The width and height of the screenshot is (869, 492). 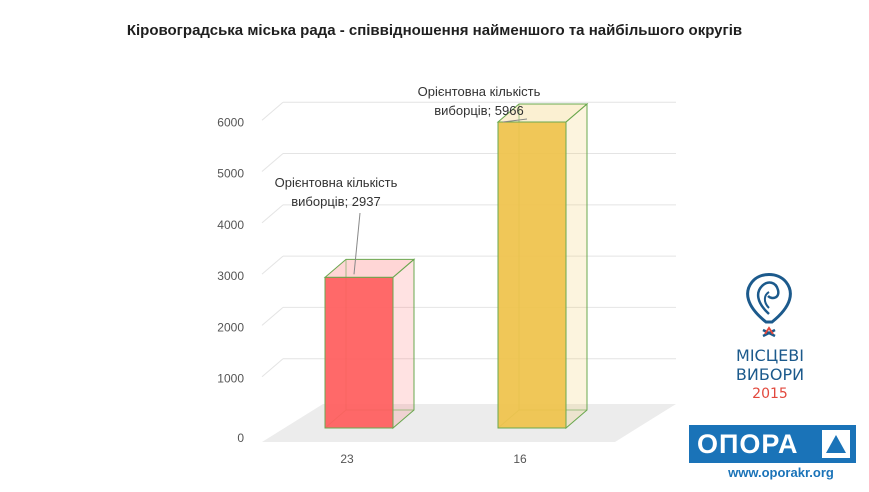 I want to click on x-tick-label: 23, so click(x=347, y=459).